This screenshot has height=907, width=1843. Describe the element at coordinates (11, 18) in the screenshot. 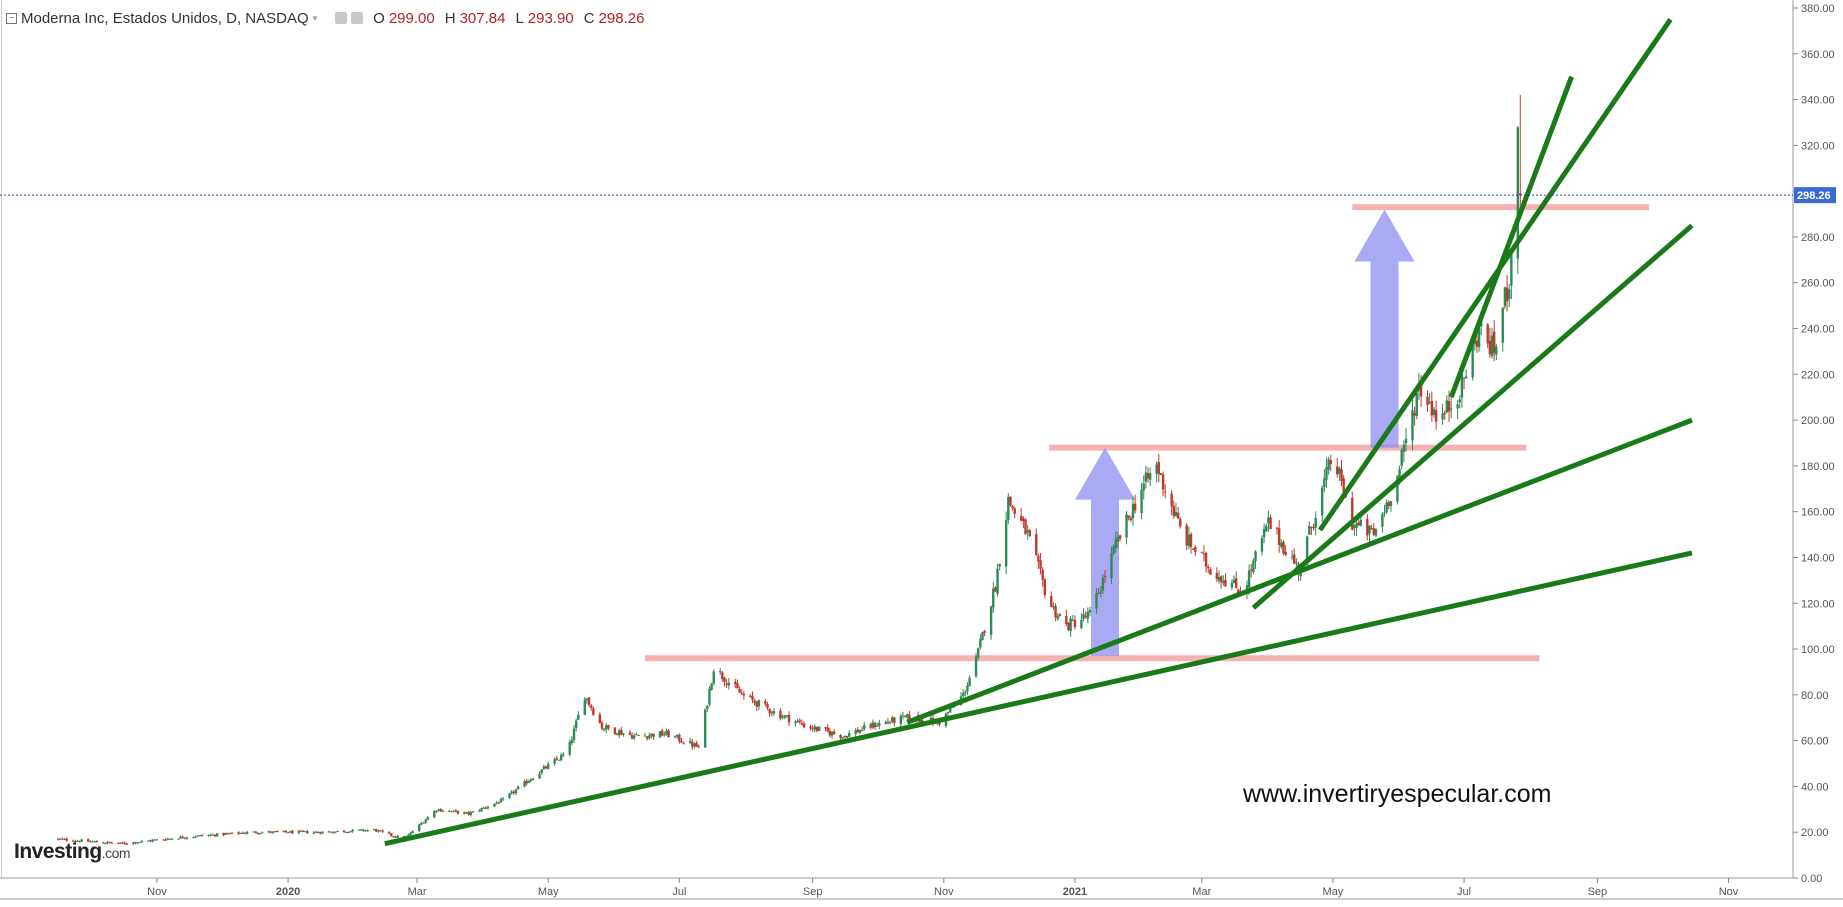

I see `collapse-icon: −` at that location.